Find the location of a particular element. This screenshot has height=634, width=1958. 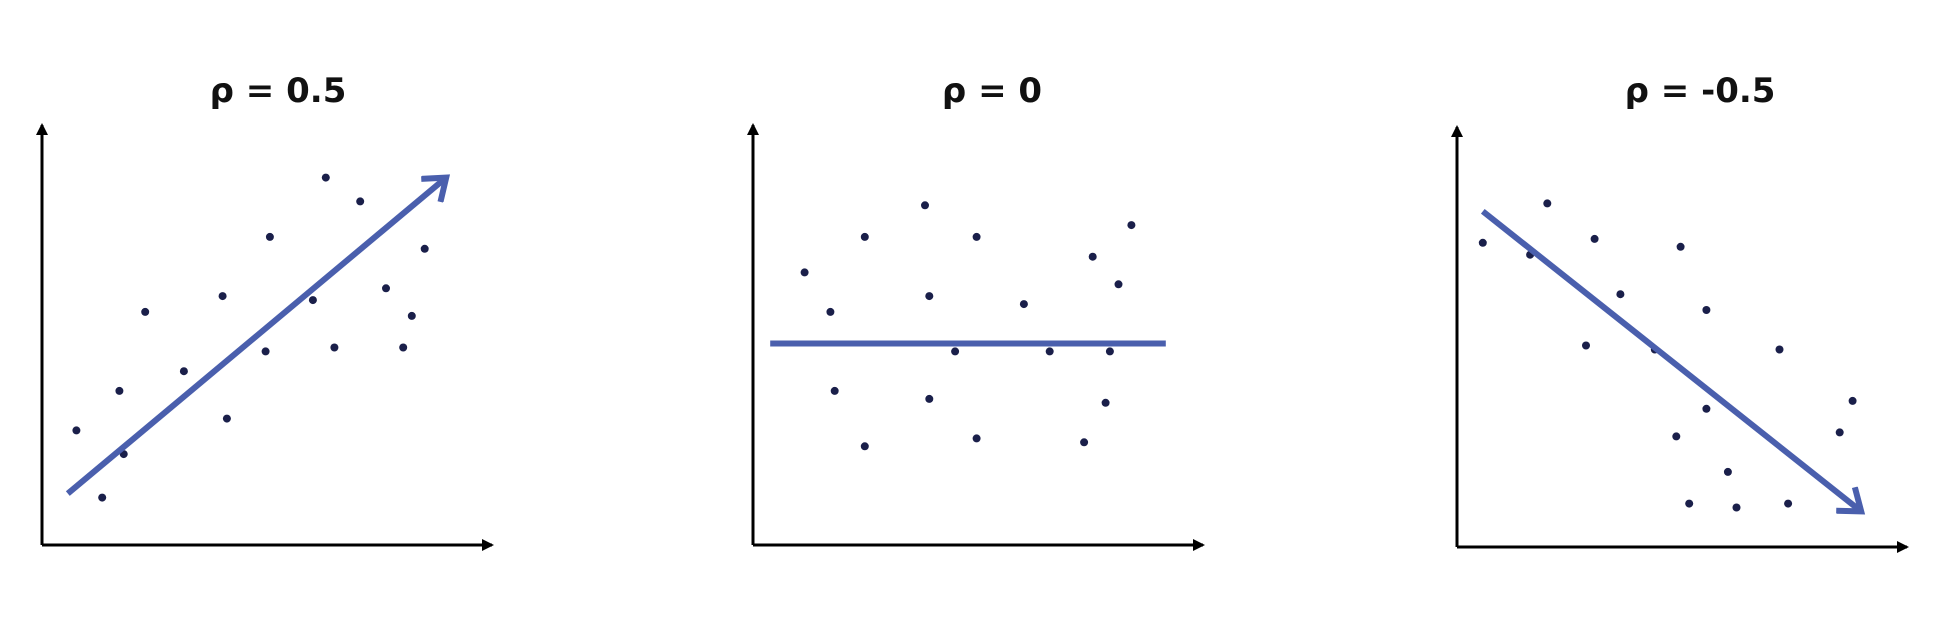

points-positive is located at coordinates (250, 337).